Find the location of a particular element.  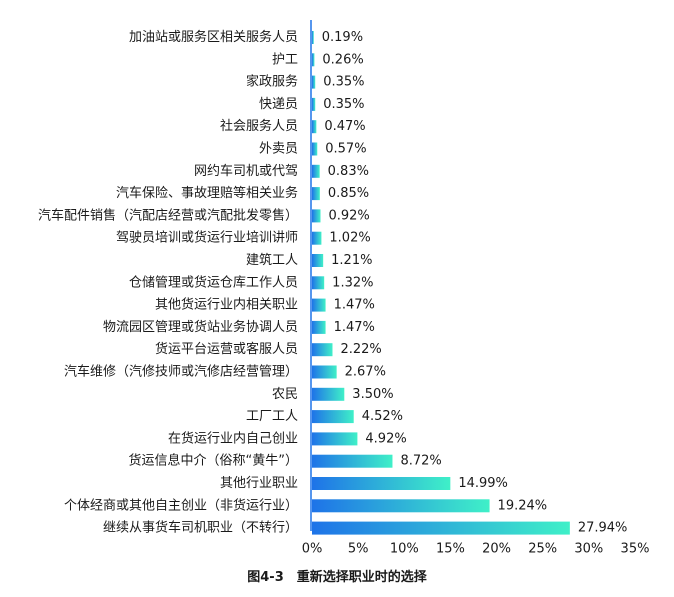

x-tick-label: 10% is located at coordinates (404, 549).